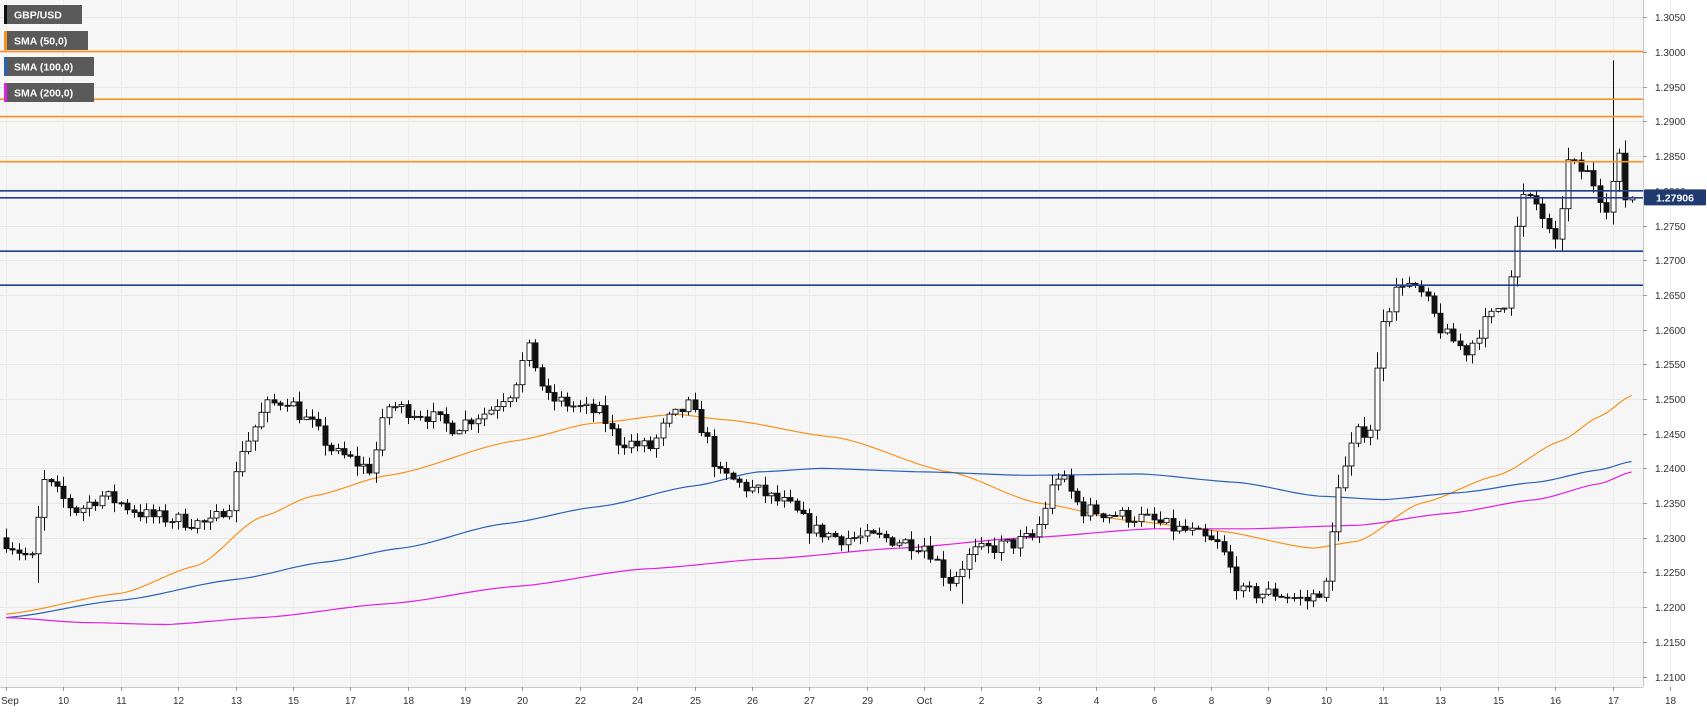 The width and height of the screenshot is (1707, 712). What do you see at coordinates (237, 701) in the screenshot?
I see `x-tick-label: 13` at bounding box center [237, 701].